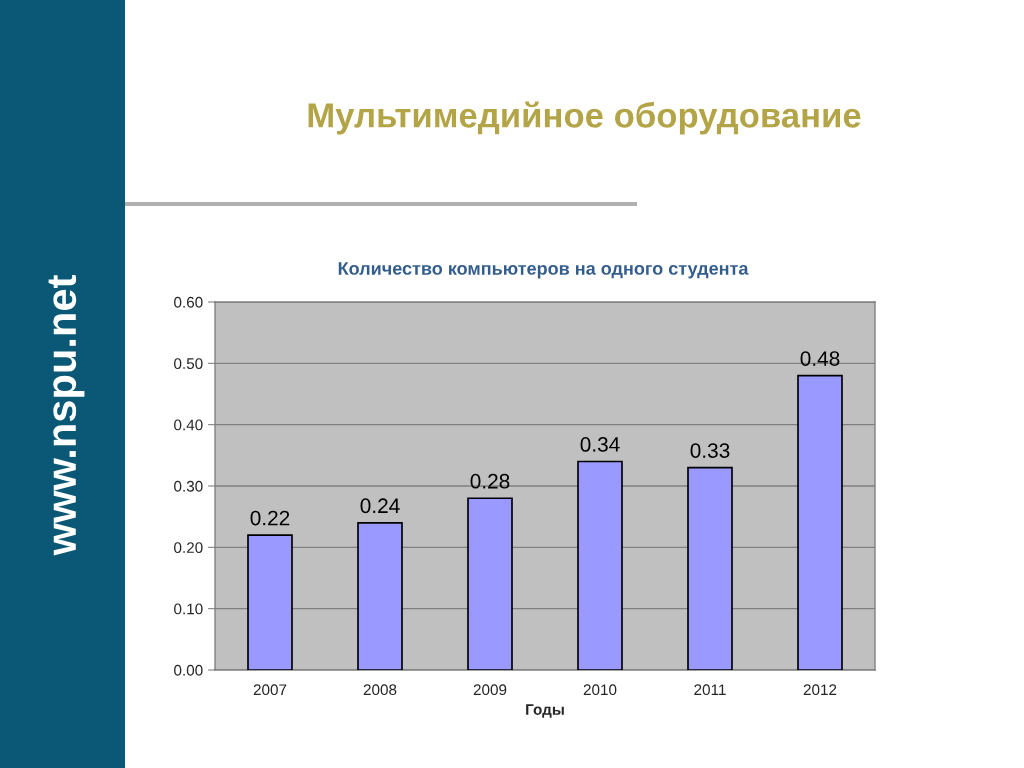 Image resolution: width=1024 pixels, height=768 pixels. I want to click on x-tick-label: 2007, so click(270, 690).